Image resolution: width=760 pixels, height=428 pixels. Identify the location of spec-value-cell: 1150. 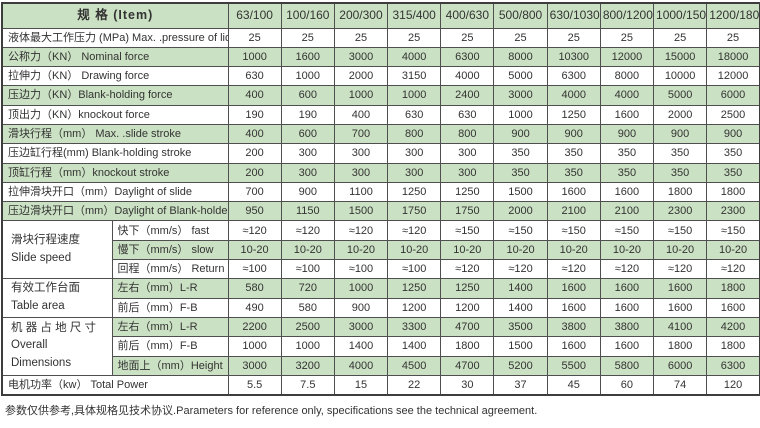
(307, 211).